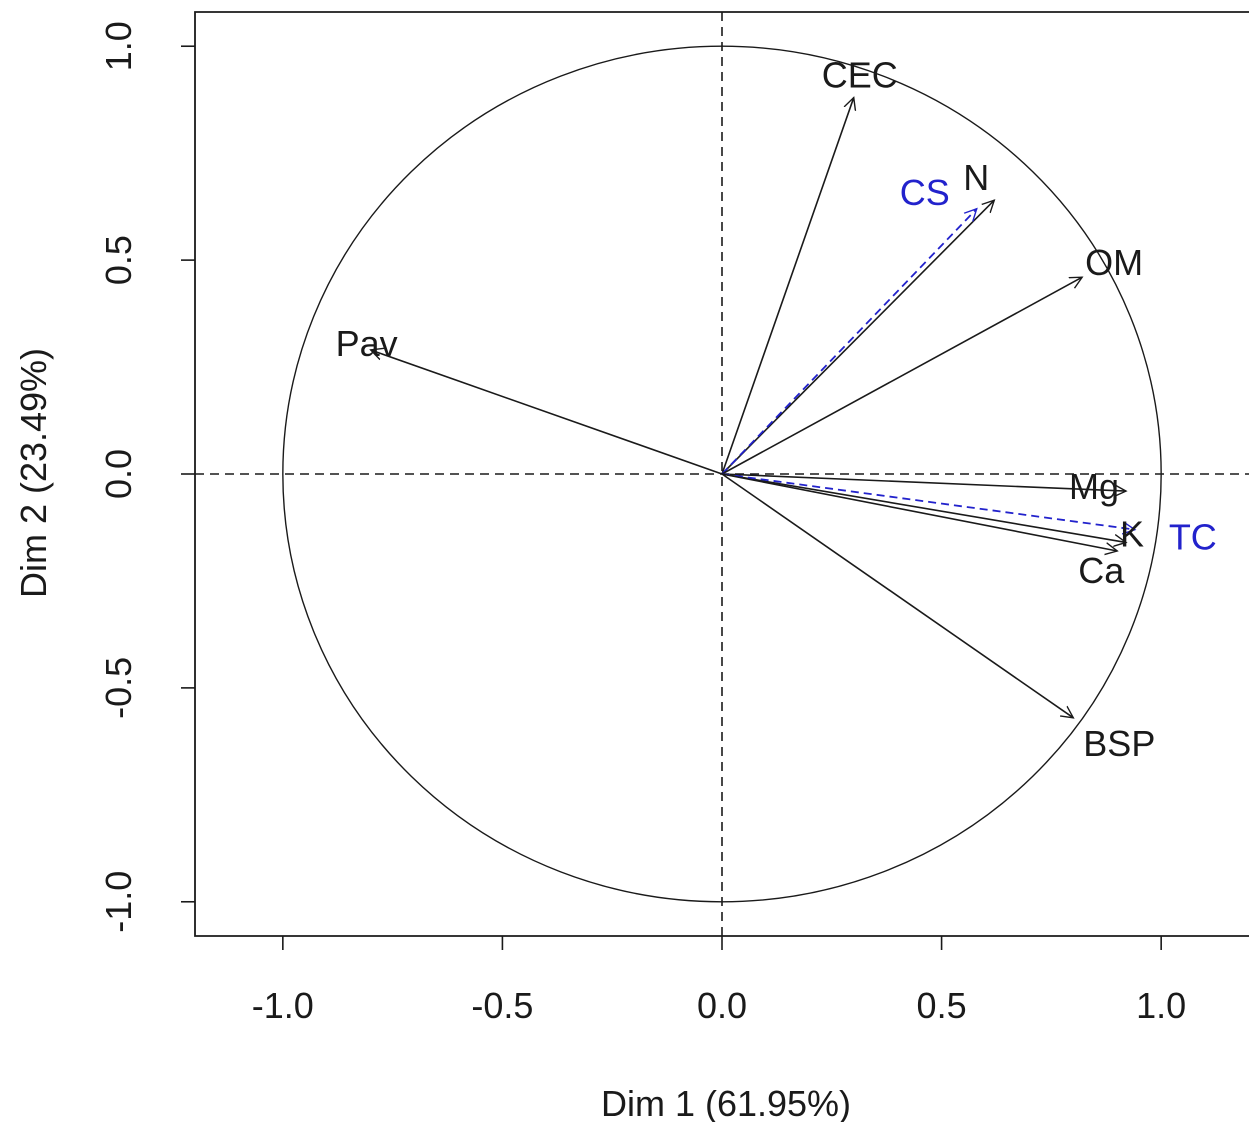  Describe the element at coordinates (726, 1102) in the screenshot. I see `x-axis-title: Dim 1 (61.95%)` at that location.